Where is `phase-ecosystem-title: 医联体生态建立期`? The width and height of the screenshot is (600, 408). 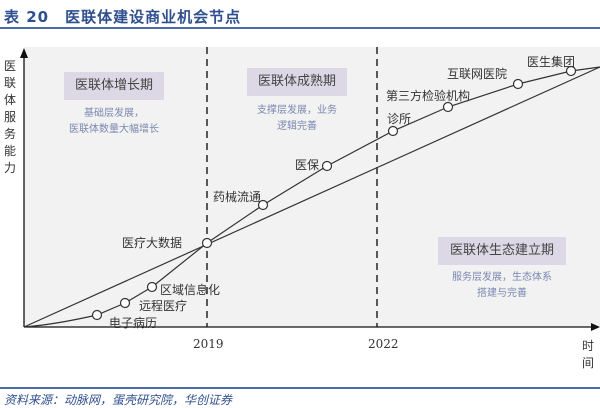 phase-ecosystem-title: 医联体生态建立期 is located at coordinates (502, 251).